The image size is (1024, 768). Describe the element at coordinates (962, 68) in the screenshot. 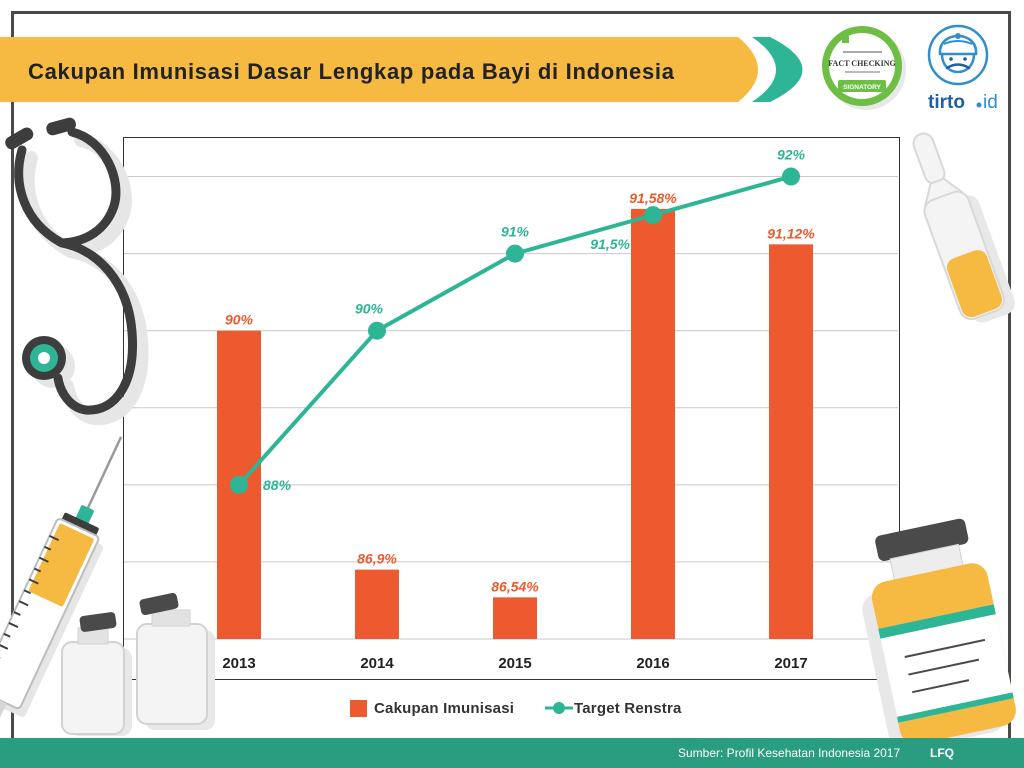

I see `tirto-logo: tirto id` at that location.